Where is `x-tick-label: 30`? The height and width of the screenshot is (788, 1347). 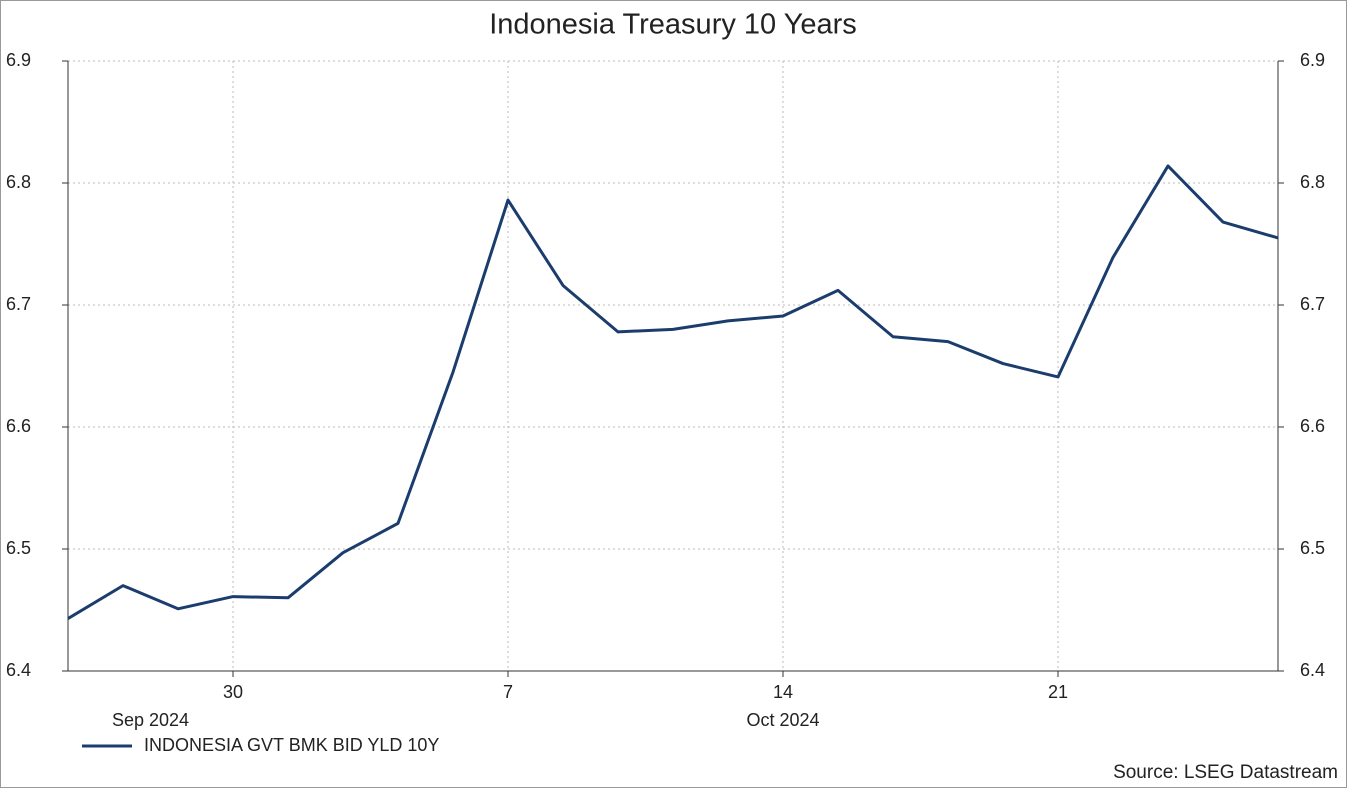
x-tick-label: 30 is located at coordinates (233, 692).